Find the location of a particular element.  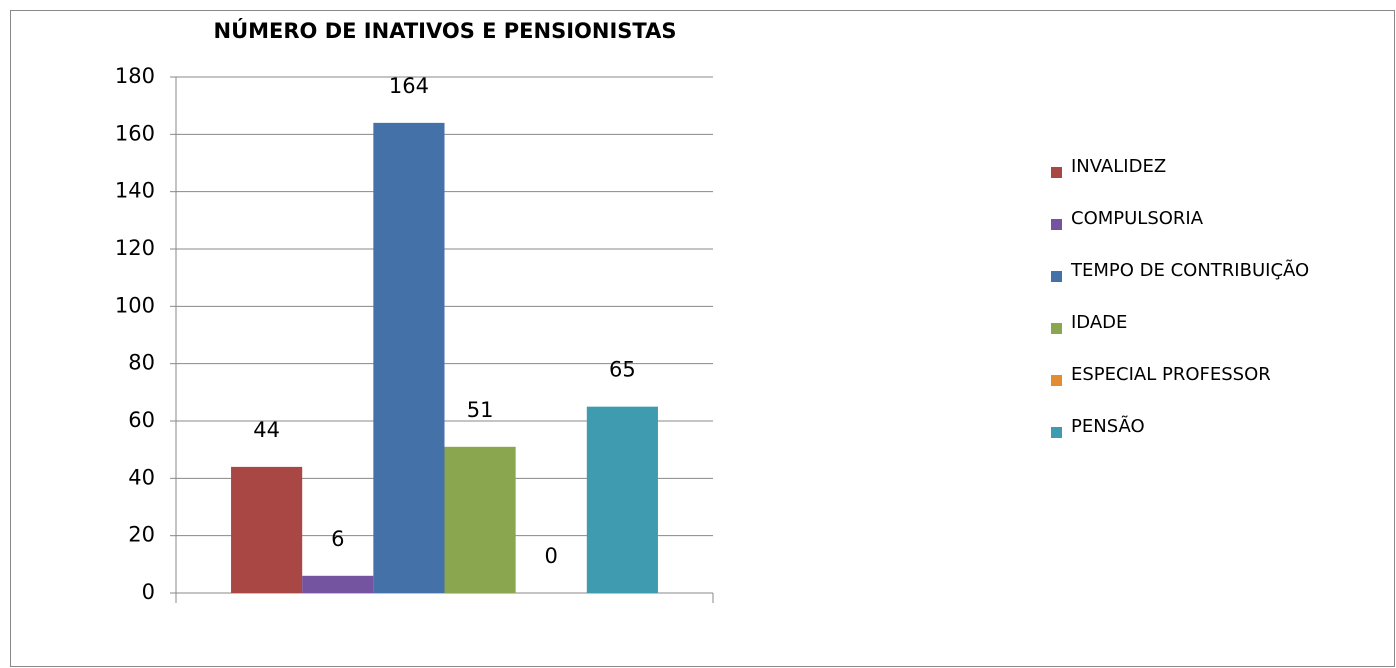

y-tick-label: 60 is located at coordinates (141, 420).